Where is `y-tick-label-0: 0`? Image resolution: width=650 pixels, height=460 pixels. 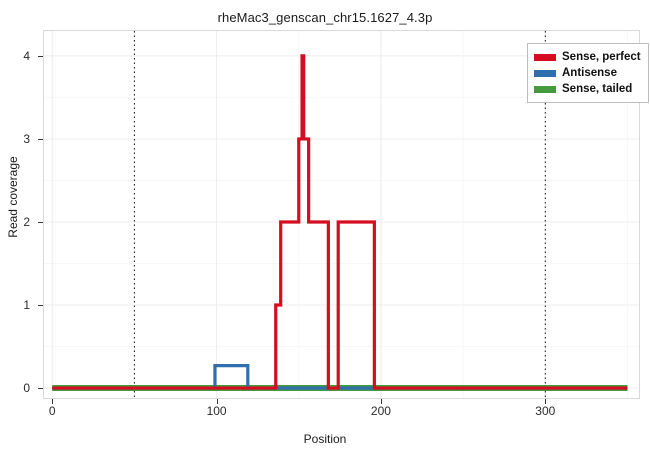 y-tick-label-0: 0 is located at coordinates (26, 388).